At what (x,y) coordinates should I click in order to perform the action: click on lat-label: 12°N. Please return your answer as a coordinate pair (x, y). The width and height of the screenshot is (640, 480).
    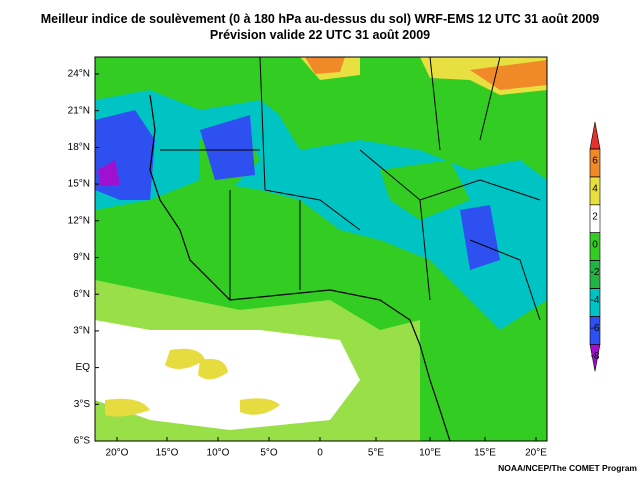
    Looking at the image, I should click on (79, 220).